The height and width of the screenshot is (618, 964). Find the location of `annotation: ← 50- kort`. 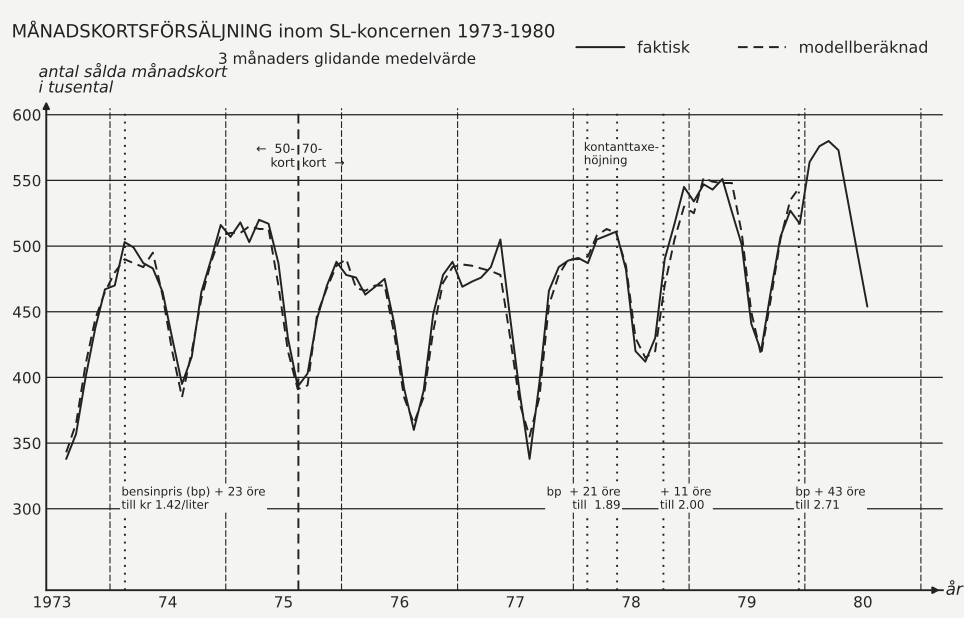

annotation: ← 50- kort is located at coordinates (275, 155).